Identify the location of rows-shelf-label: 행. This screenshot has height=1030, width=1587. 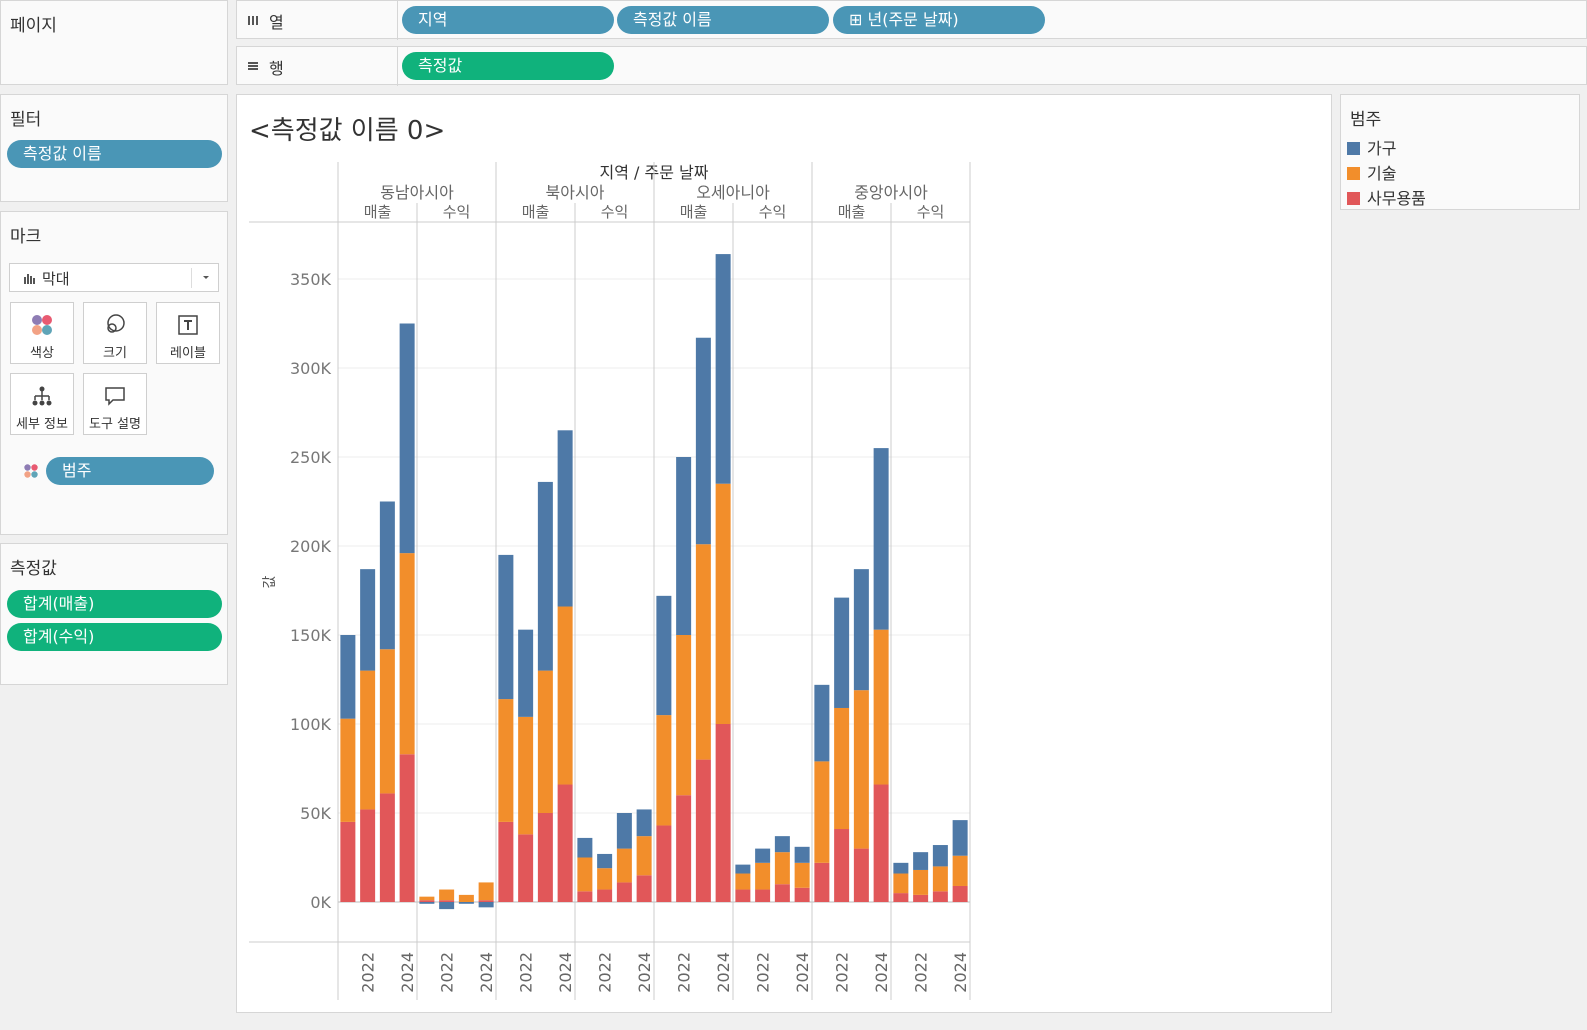
(276, 68).